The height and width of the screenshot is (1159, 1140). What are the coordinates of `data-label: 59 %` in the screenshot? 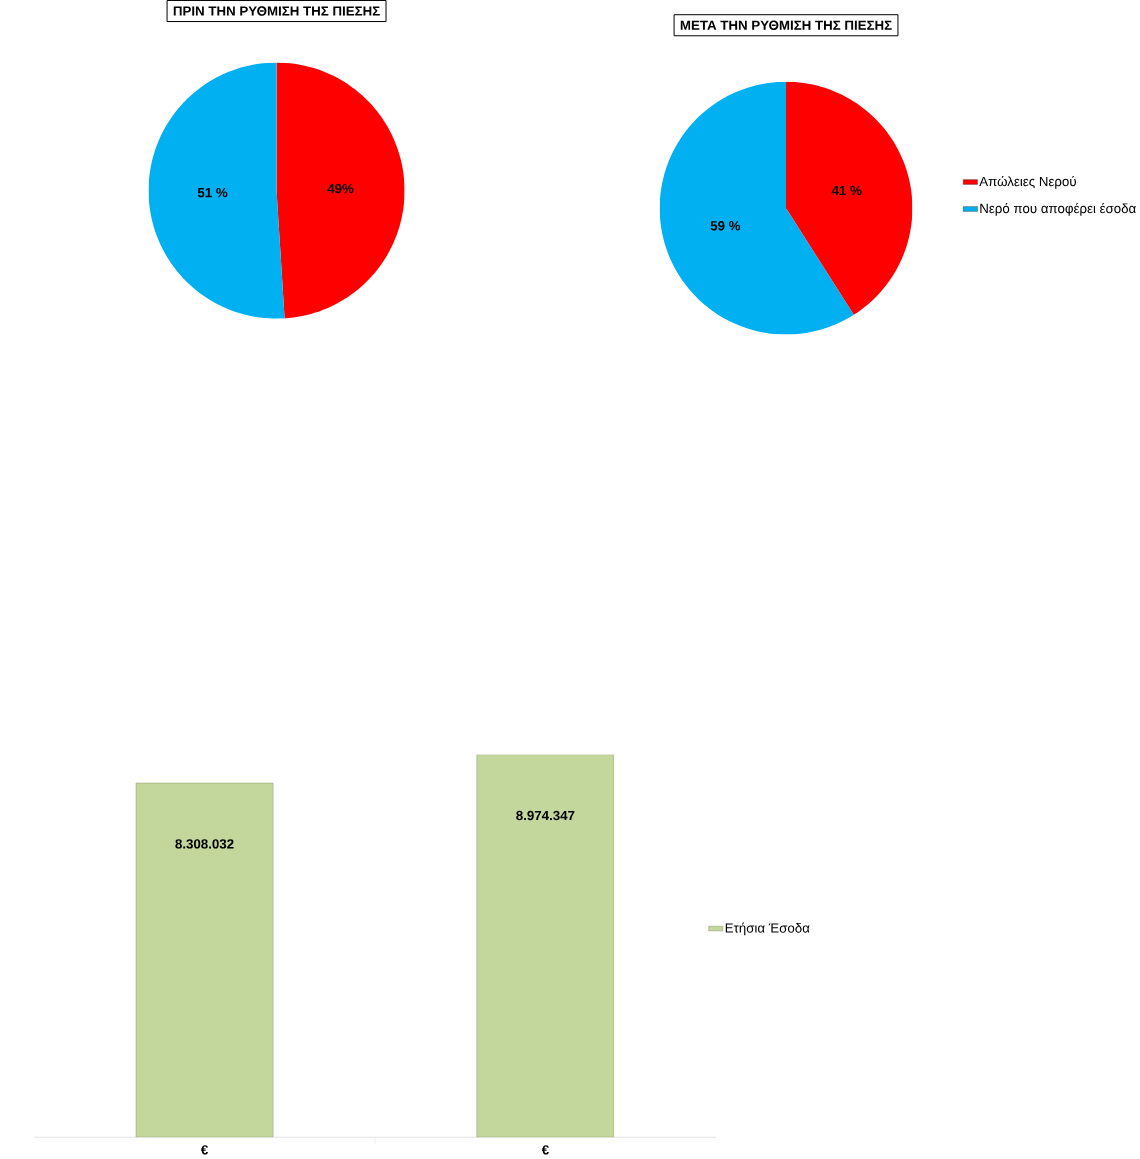 It's located at (725, 226).